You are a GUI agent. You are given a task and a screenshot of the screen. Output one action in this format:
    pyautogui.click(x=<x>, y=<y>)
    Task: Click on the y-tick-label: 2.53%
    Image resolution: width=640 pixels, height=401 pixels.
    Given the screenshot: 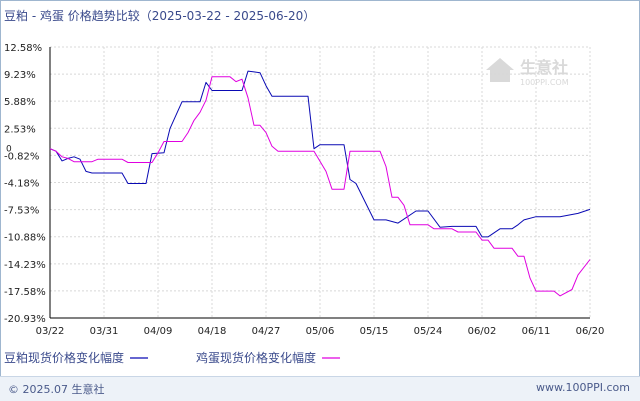 What is the action you would take?
    pyautogui.click(x=20, y=129)
    